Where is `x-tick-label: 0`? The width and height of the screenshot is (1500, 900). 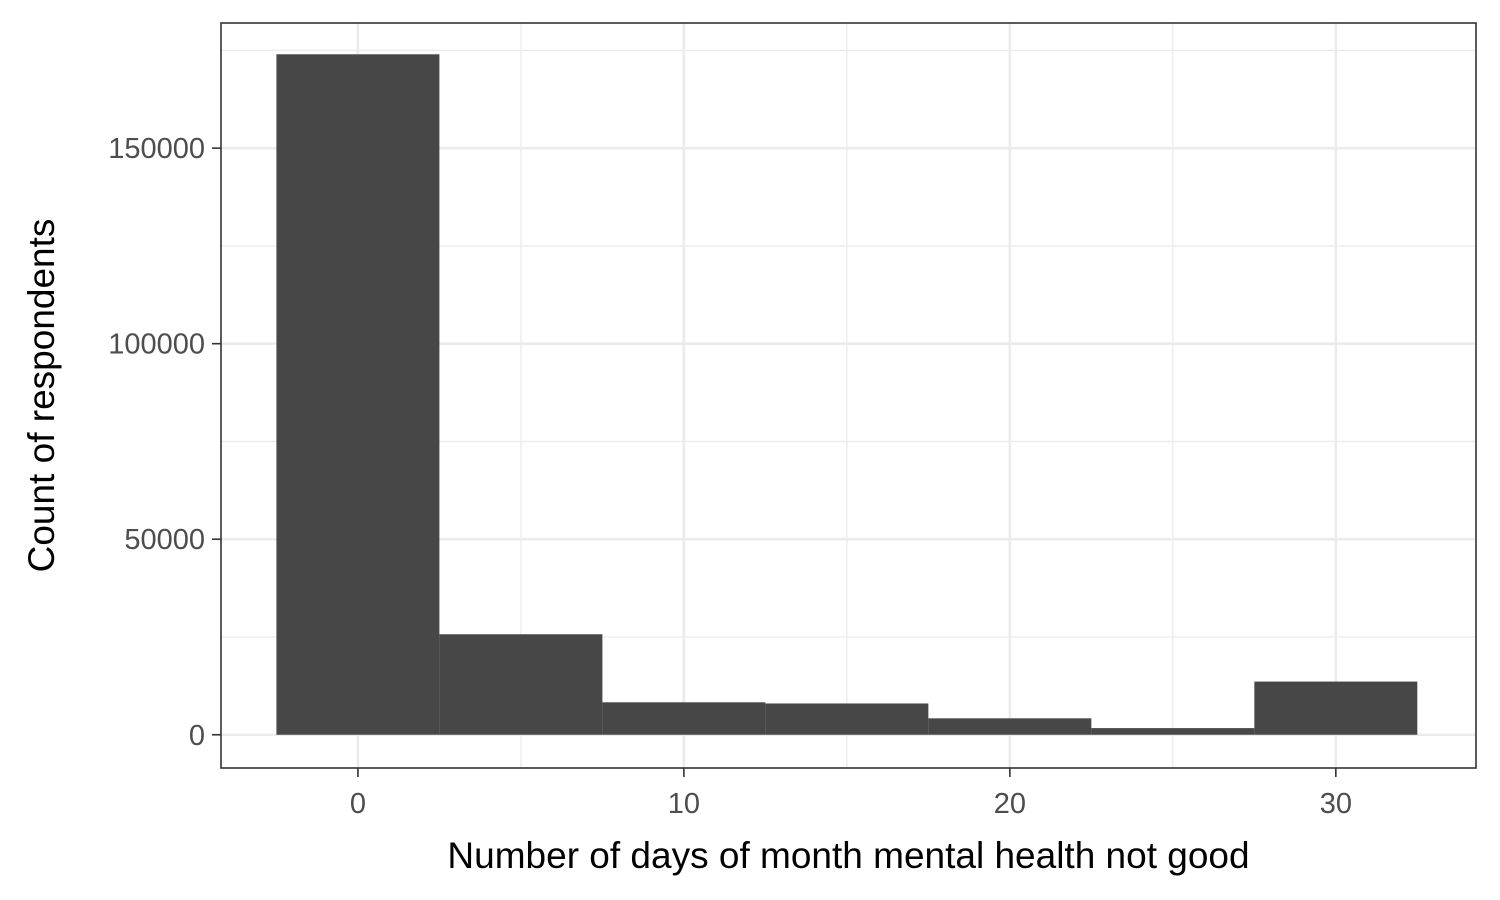 x-tick-label: 0 is located at coordinates (358, 804).